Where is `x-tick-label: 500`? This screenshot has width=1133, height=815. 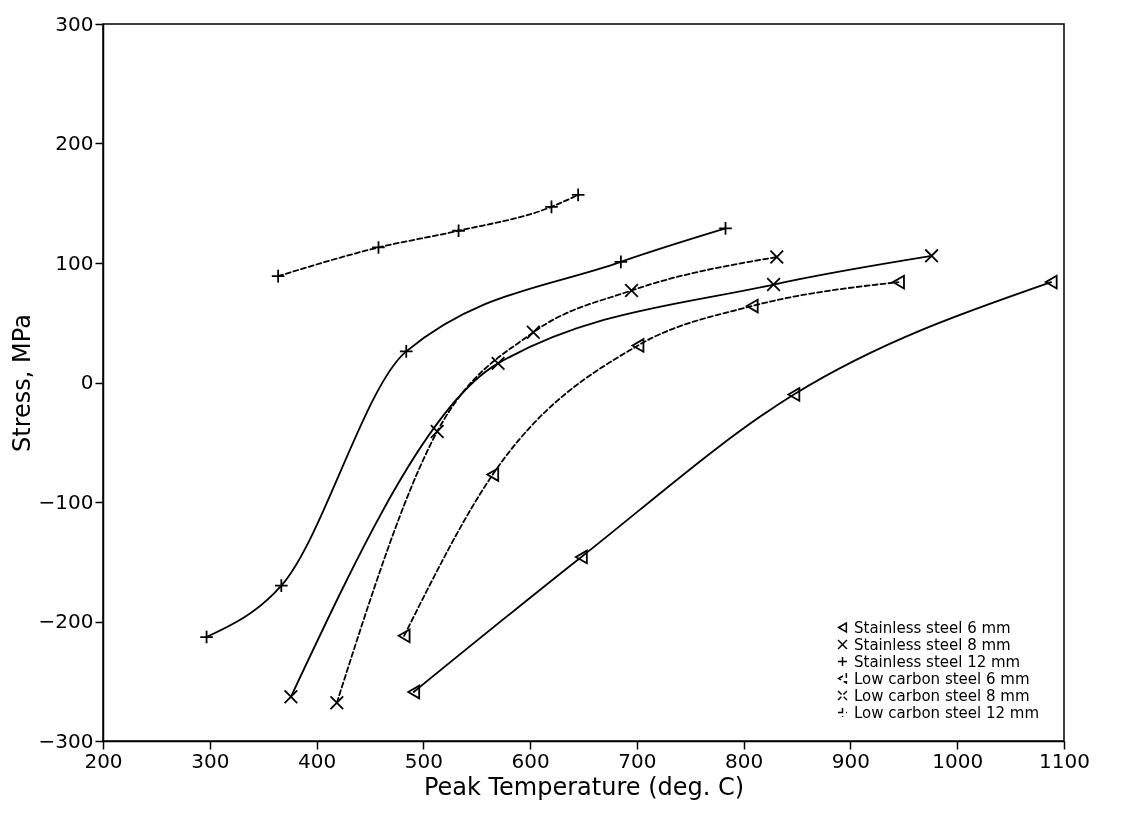
x-tick-label: 500 is located at coordinates (423, 760).